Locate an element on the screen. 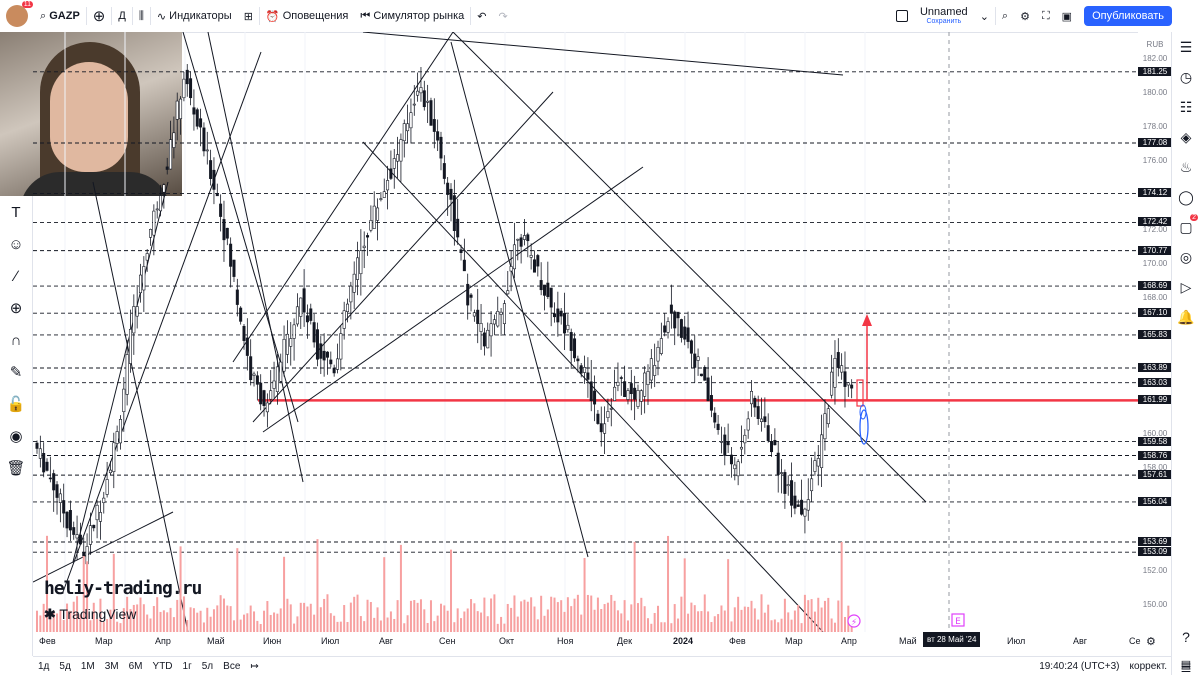  object-tree-button: ◈ is located at coordinates (1186, 137).